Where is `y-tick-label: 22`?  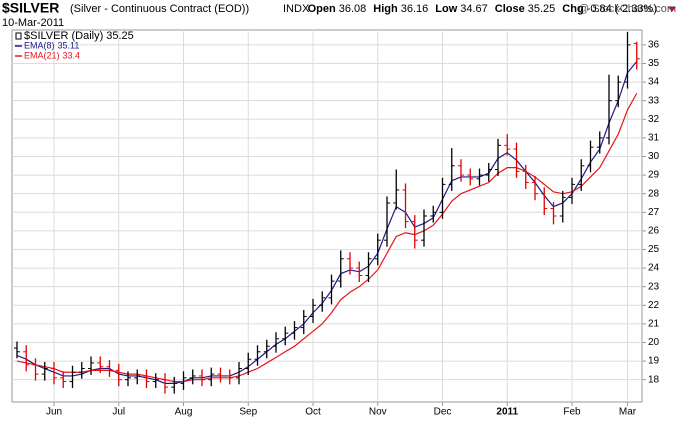
y-tick-label: 22 is located at coordinates (654, 305).